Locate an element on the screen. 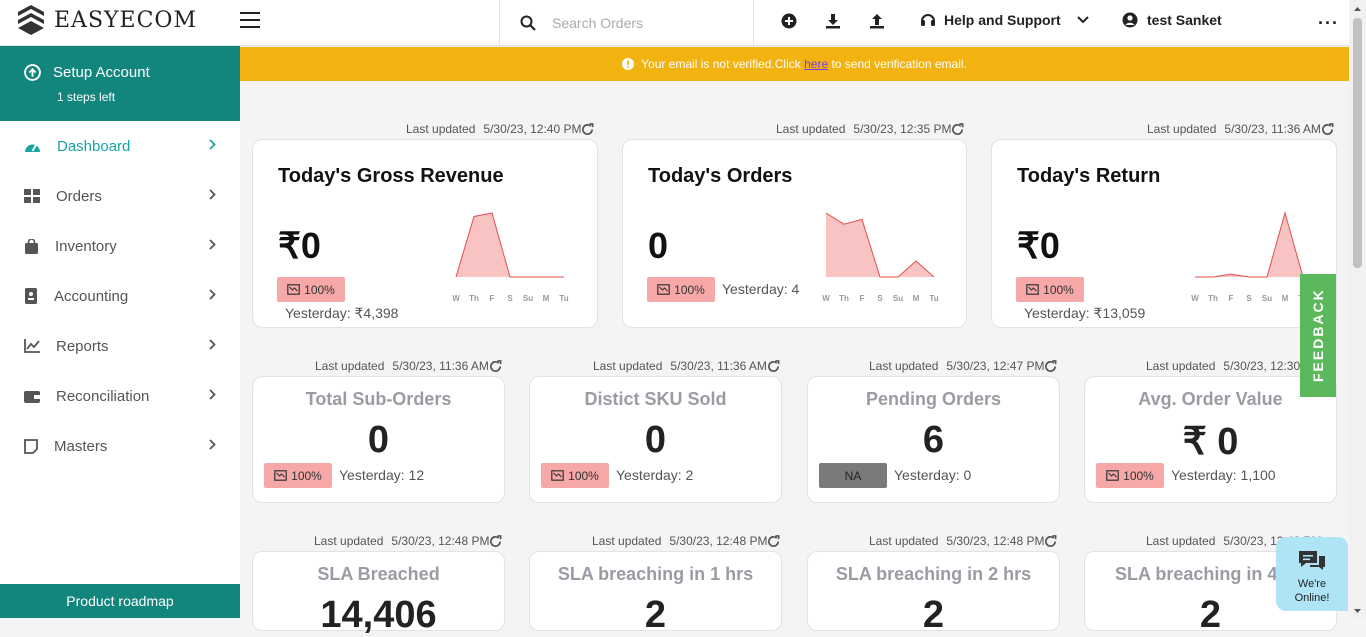 The height and width of the screenshot is (637, 1366). card-title: SLA breaching in 2 hrs is located at coordinates (933, 574).